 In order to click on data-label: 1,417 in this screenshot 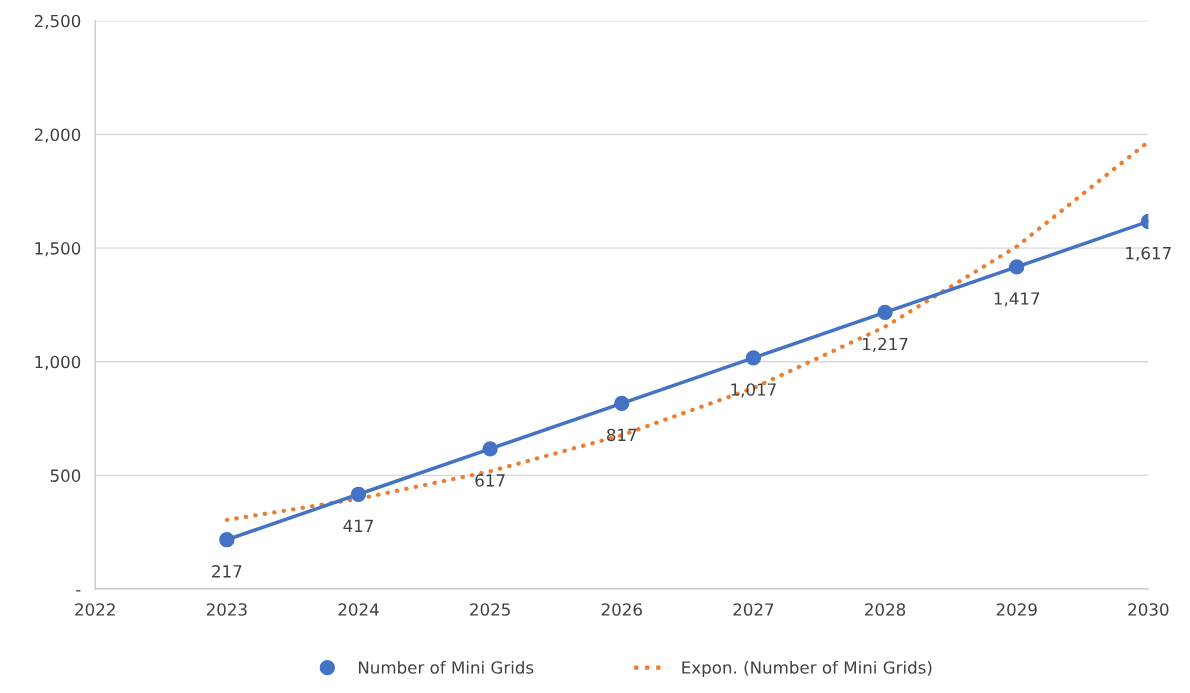, I will do `click(1017, 299)`.